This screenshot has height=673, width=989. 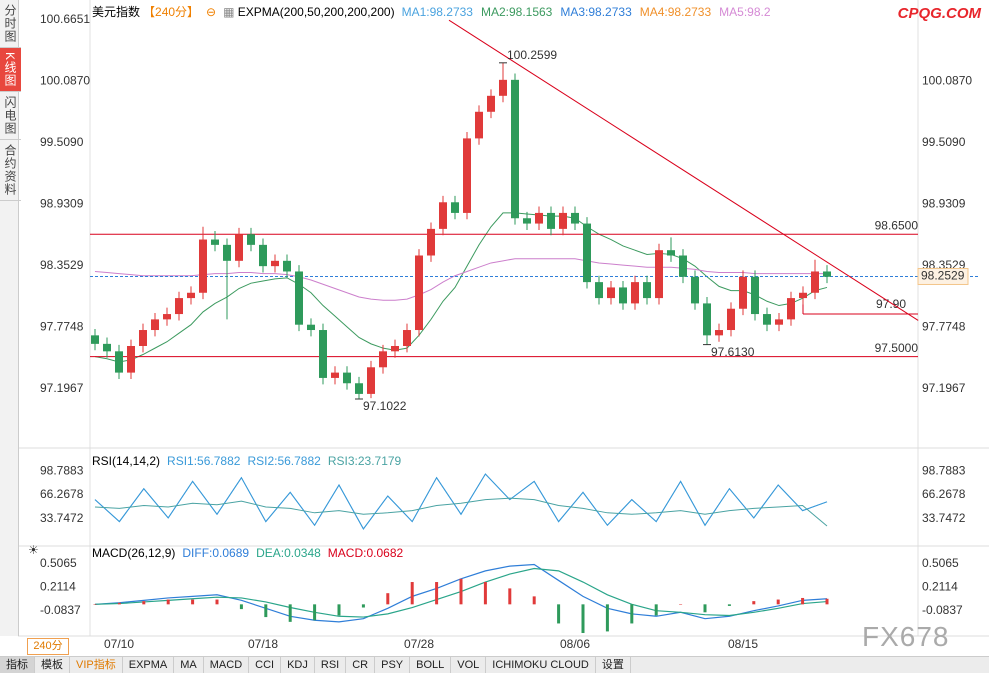 I want to click on y-tick-label-right: 97.1967, so click(x=944, y=388).